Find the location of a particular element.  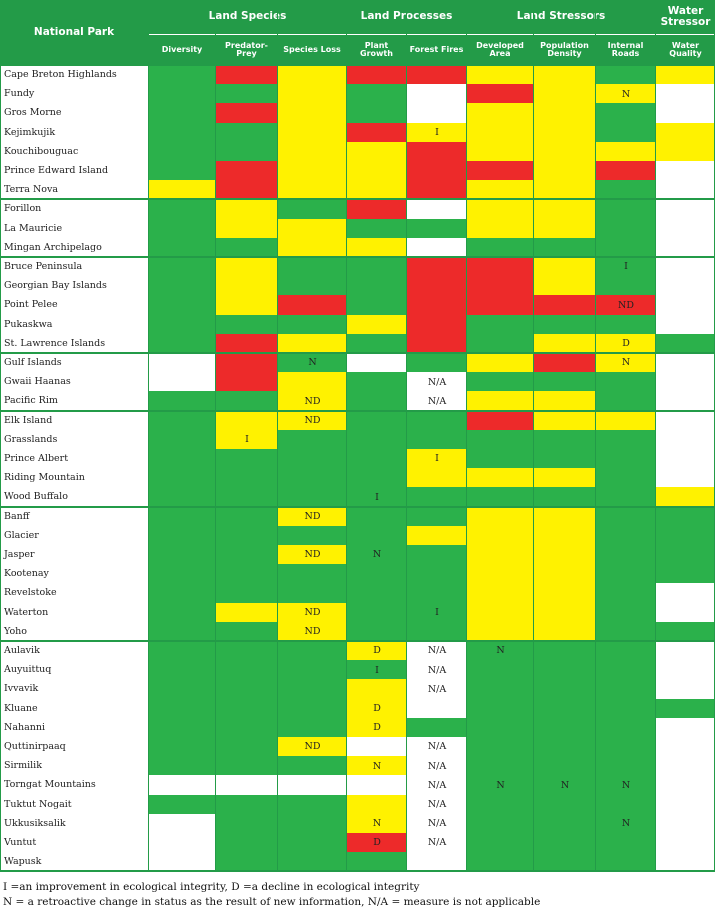

cell-vuntut-plant-growth: D is located at coordinates (377, 843).